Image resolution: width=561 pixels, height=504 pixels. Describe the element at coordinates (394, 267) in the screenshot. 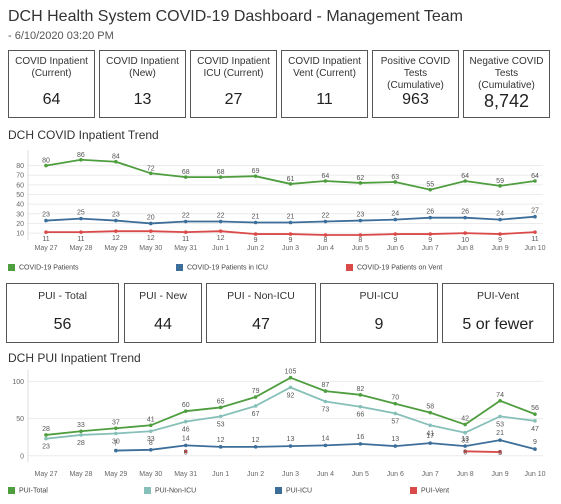

I see `legend-item-covid-vent: COVID-19 Patients on Vent` at that location.